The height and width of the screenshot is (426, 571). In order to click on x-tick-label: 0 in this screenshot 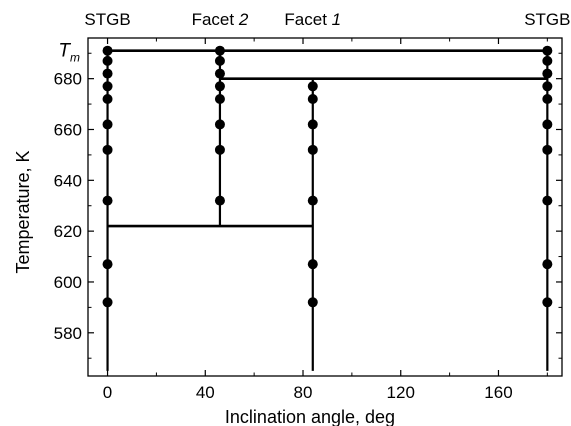, I will do `click(107, 392)`.